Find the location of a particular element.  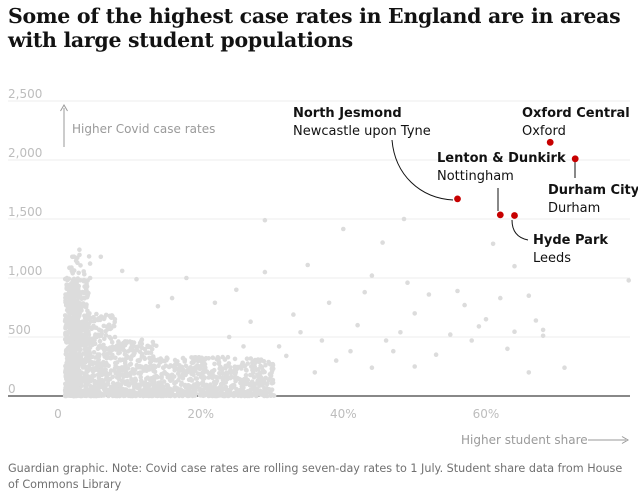

y-tick-label: 2,000 is located at coordinates (25, 153).